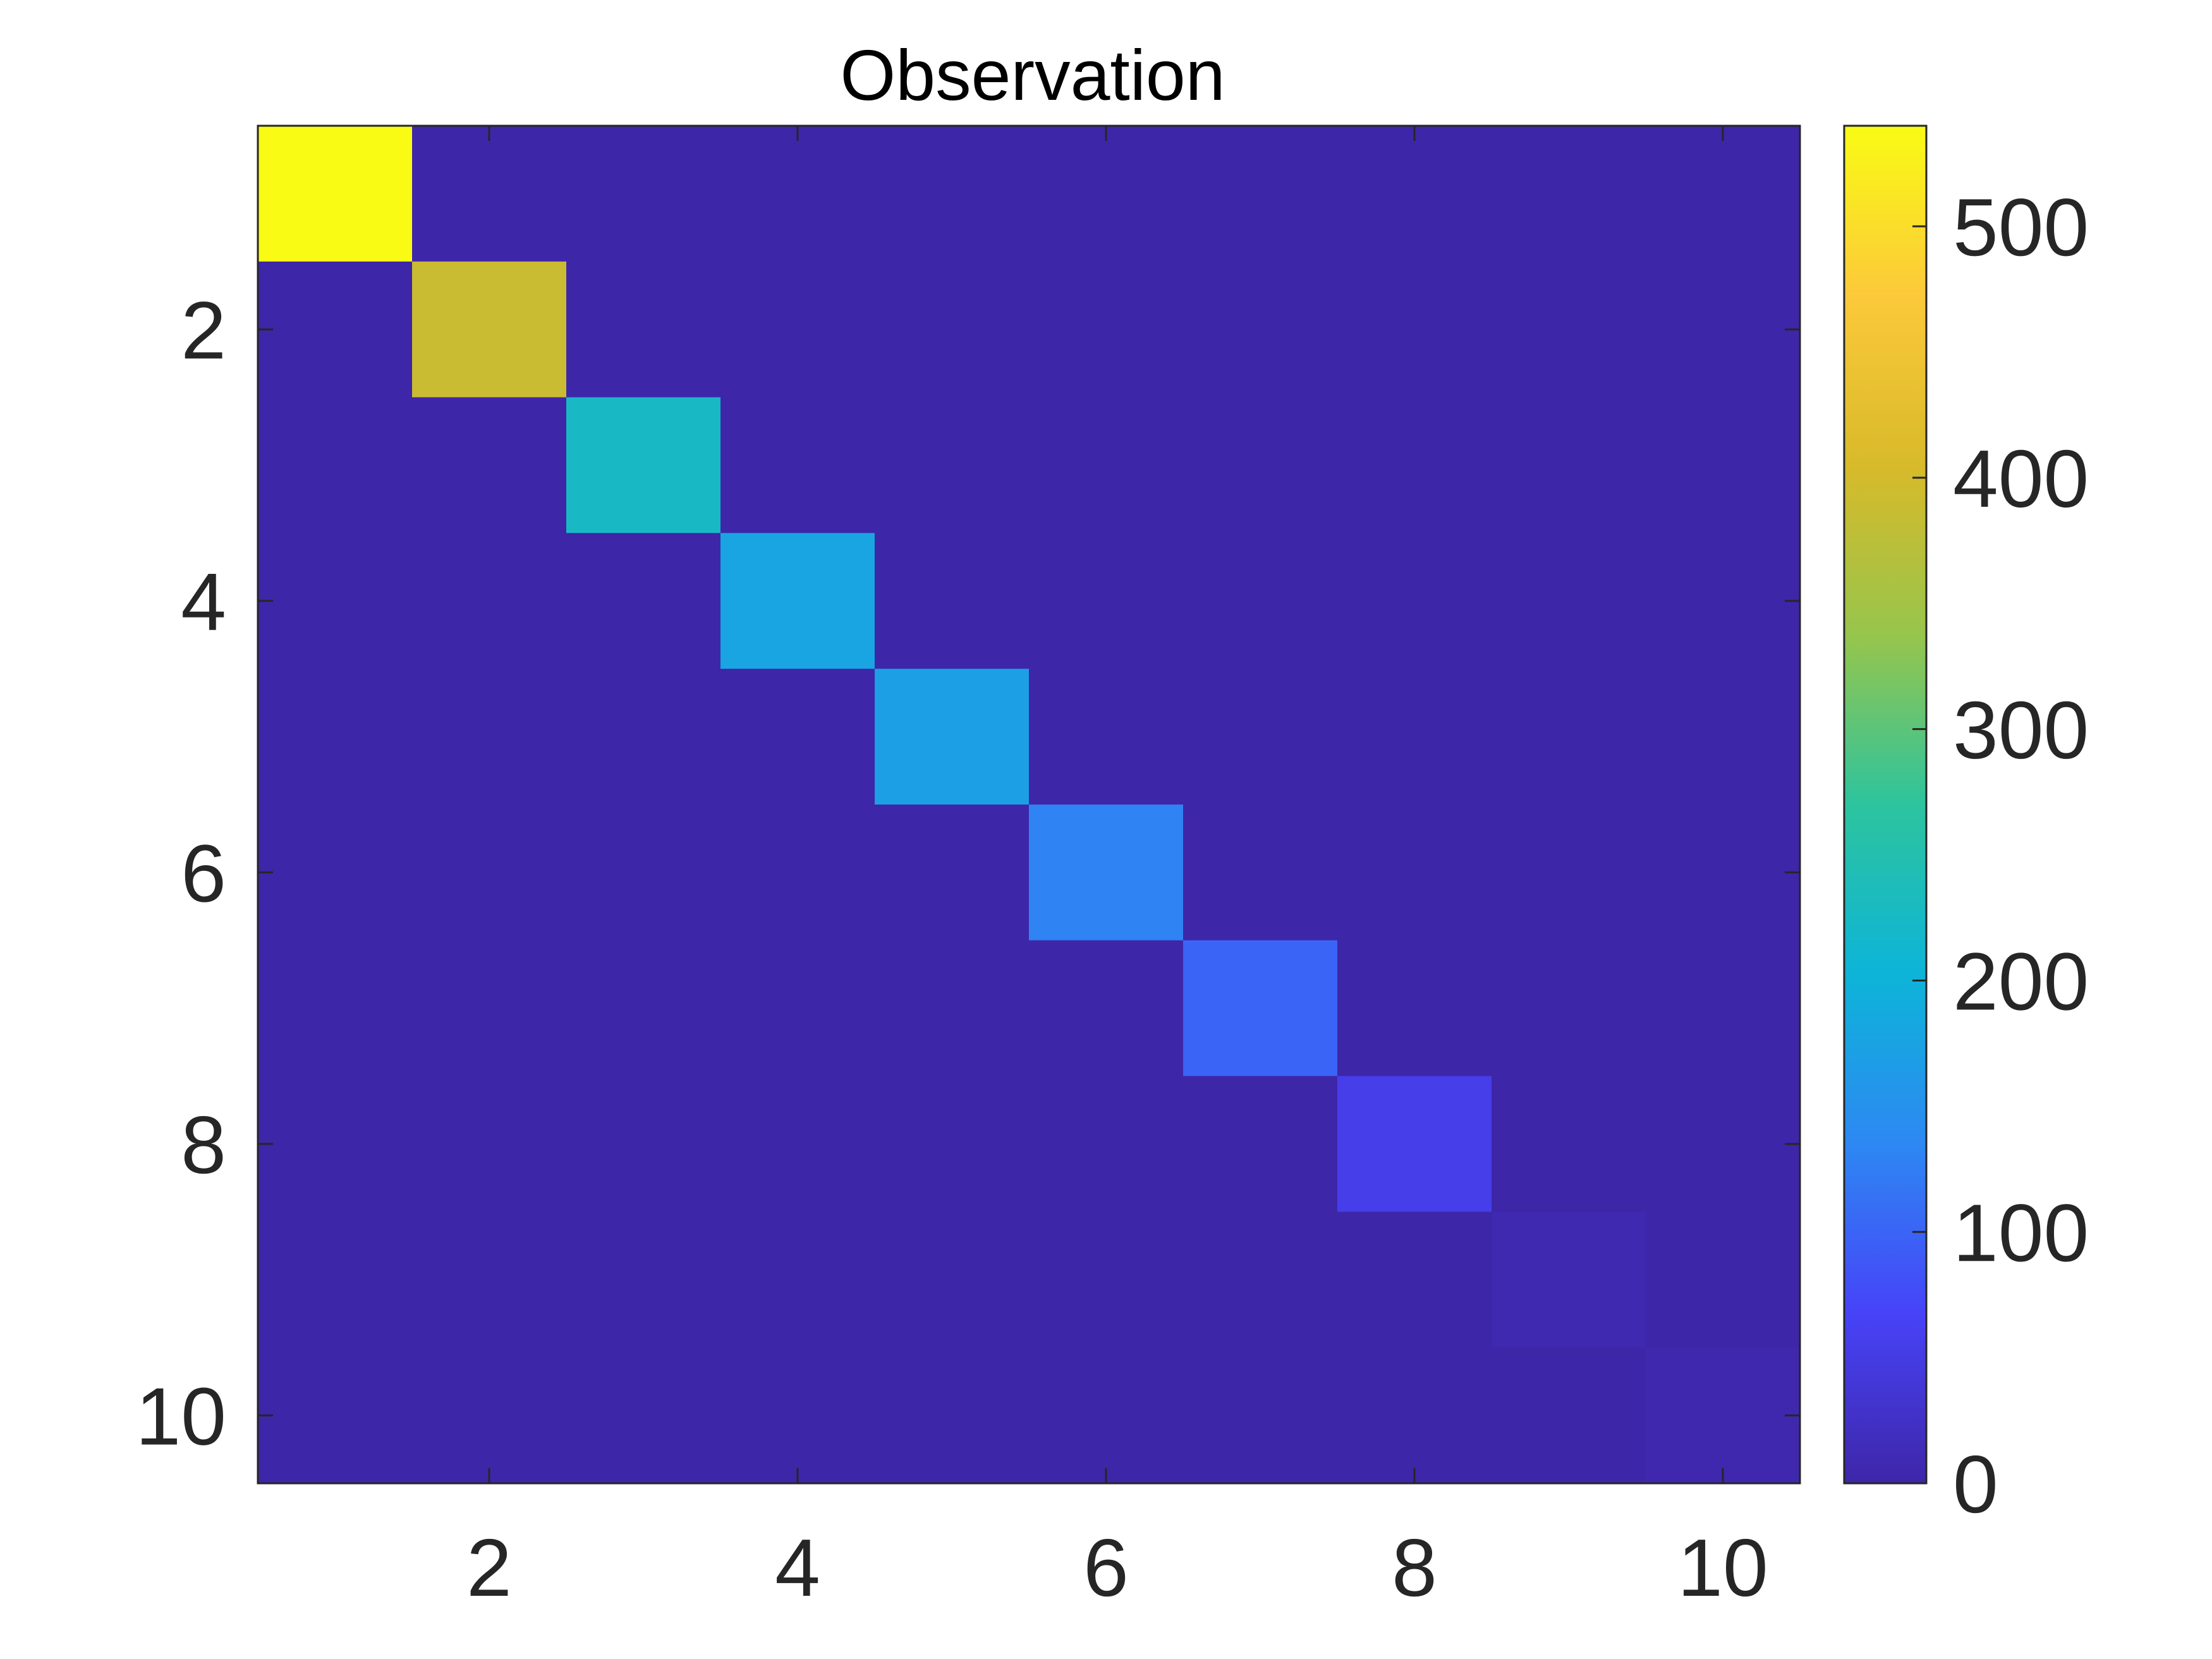 This screenshot has width=2212, height=1659. I want to click on colorbar-tick-label: 500, so click(2021, 227).